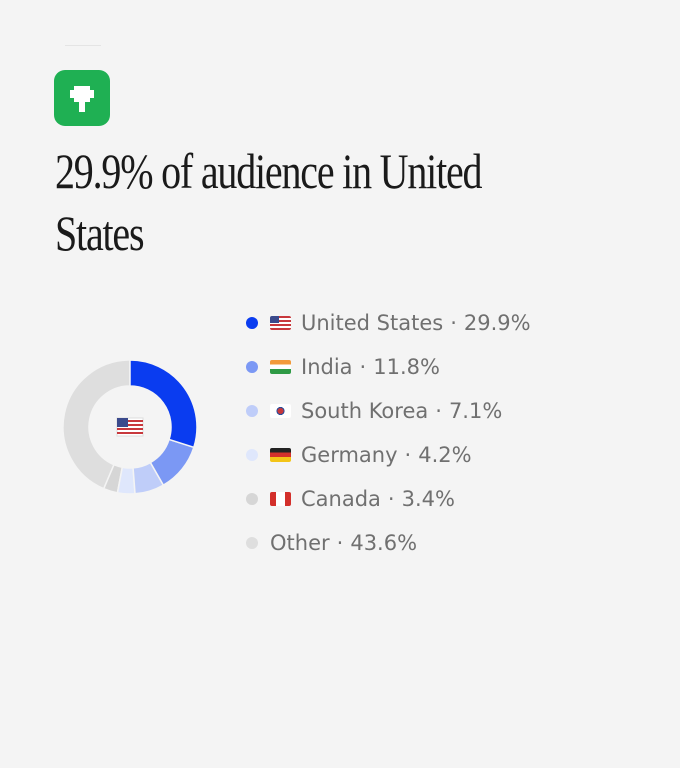  Describe the element at coordinates (349, 455) in the screenshot. I see `legend-label: Germany` at that location.